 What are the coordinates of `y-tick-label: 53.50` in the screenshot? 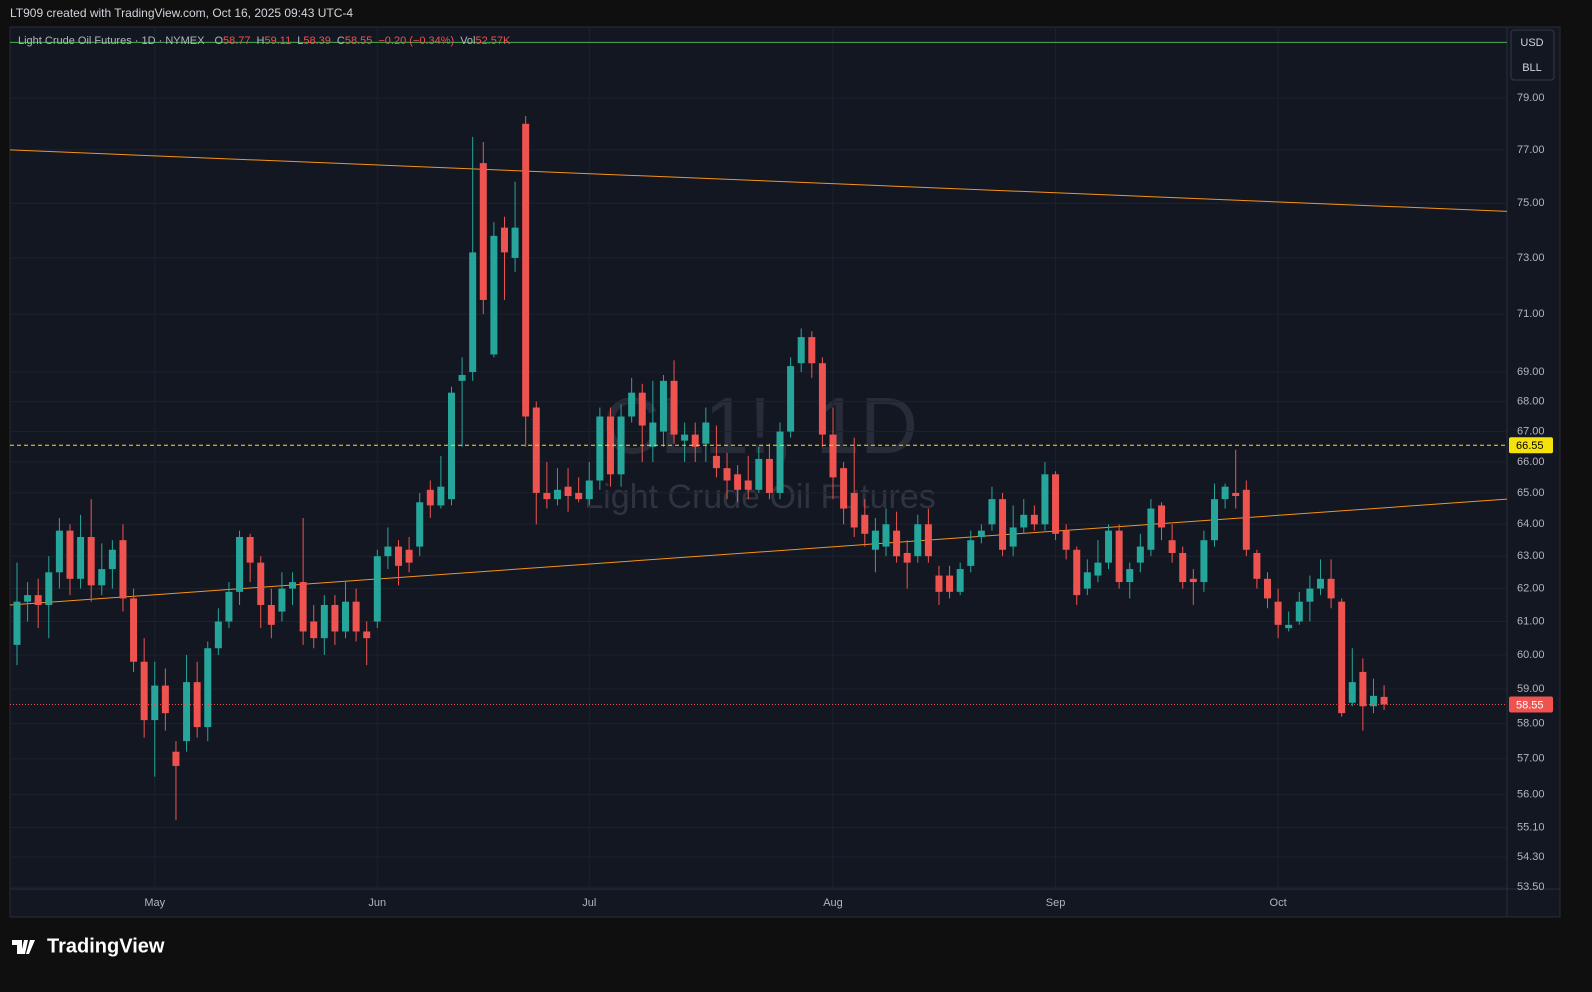 It's located at (1531, 887).